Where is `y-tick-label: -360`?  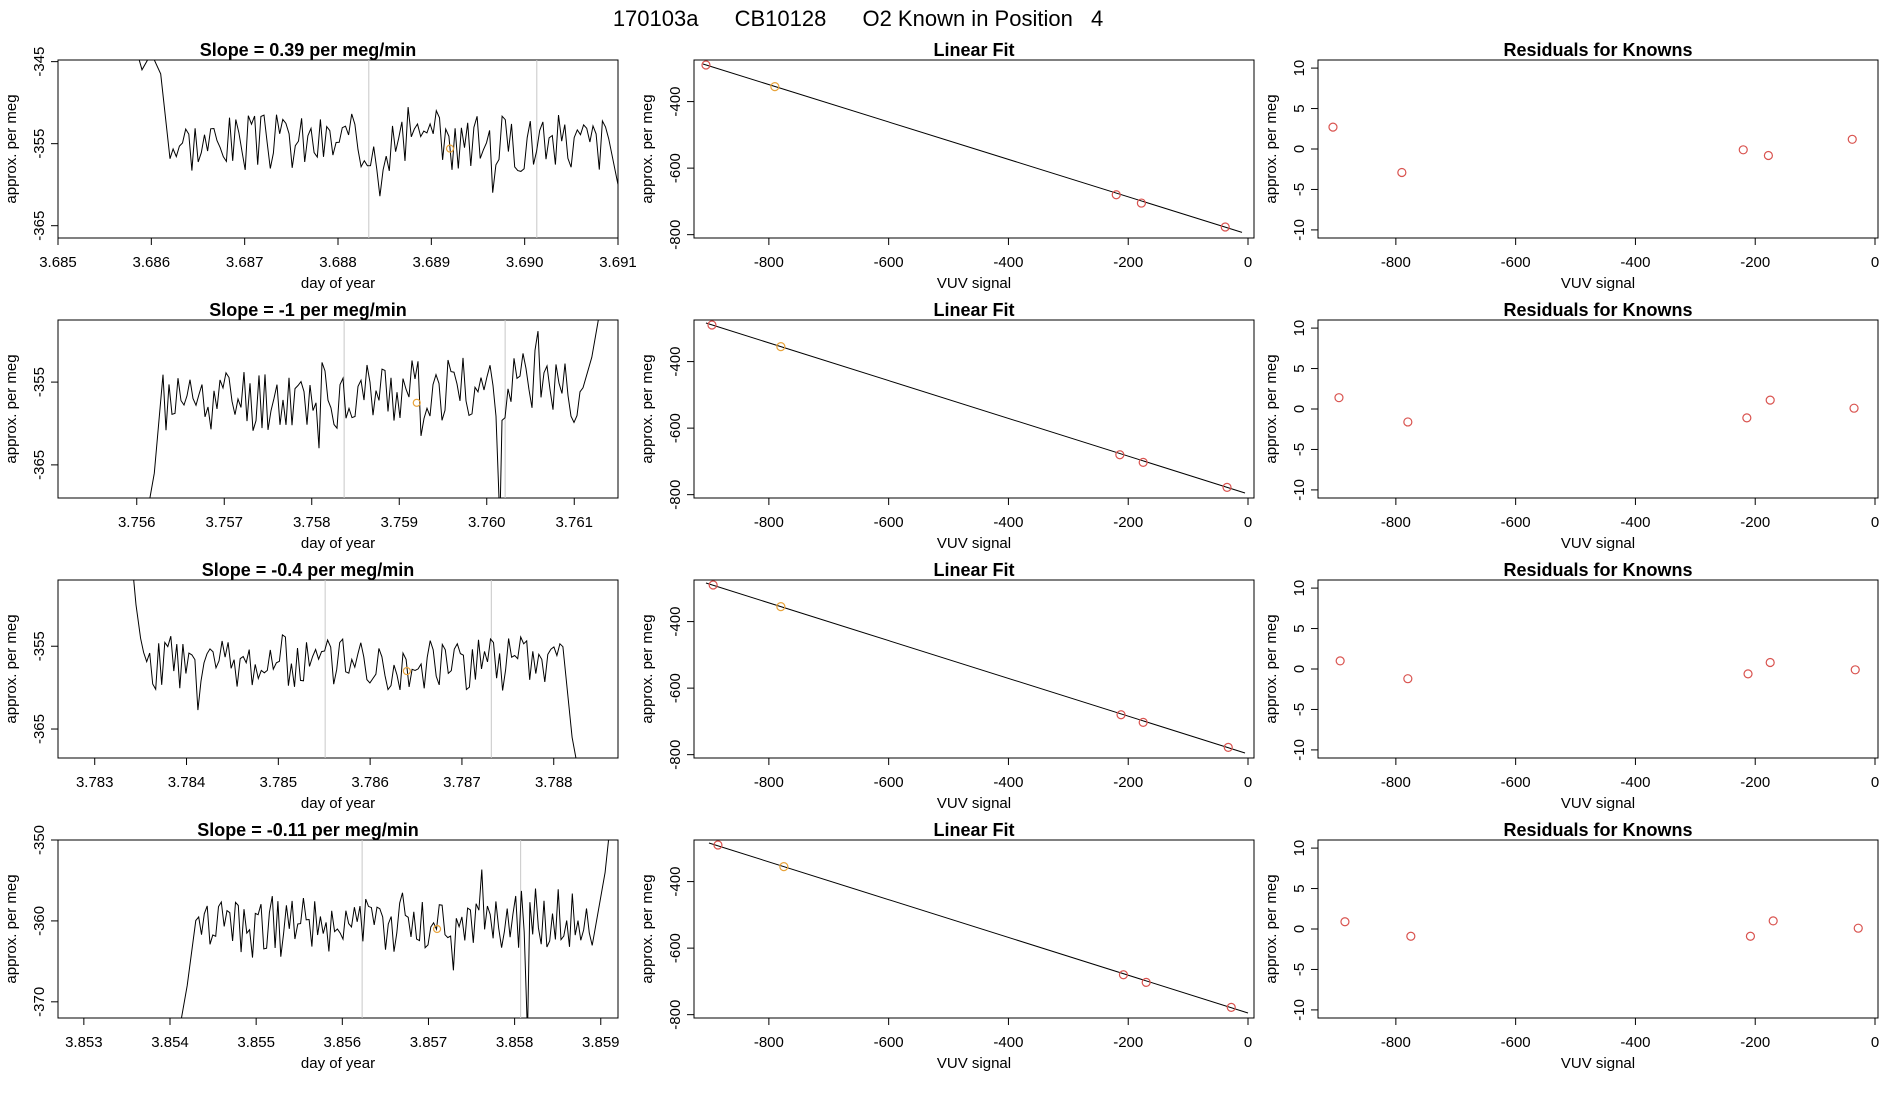
y-tick-label: -360 is located at coordinates (39, 921).